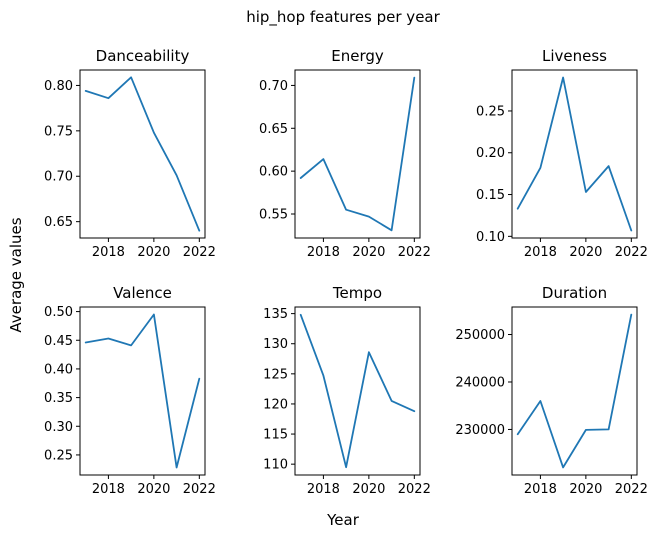 Image resolution: width=658 pixels, height=538 pixels. Describe the element at coordinates (58, 312) in the screenshot. I see `y-tick-label: 0.50` at that location.